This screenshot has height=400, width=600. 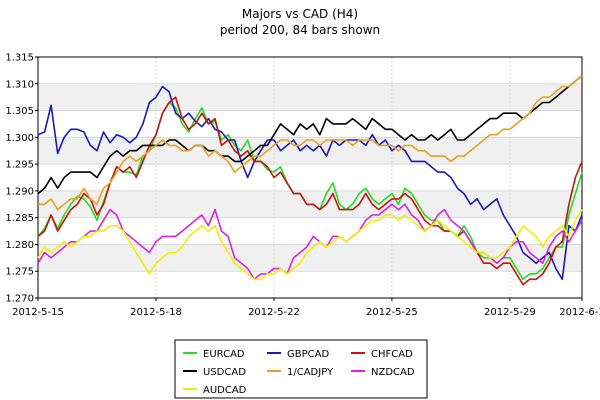 I want to click on chart-title: Majors vs CAD (H4), so click(x=300, y=14).